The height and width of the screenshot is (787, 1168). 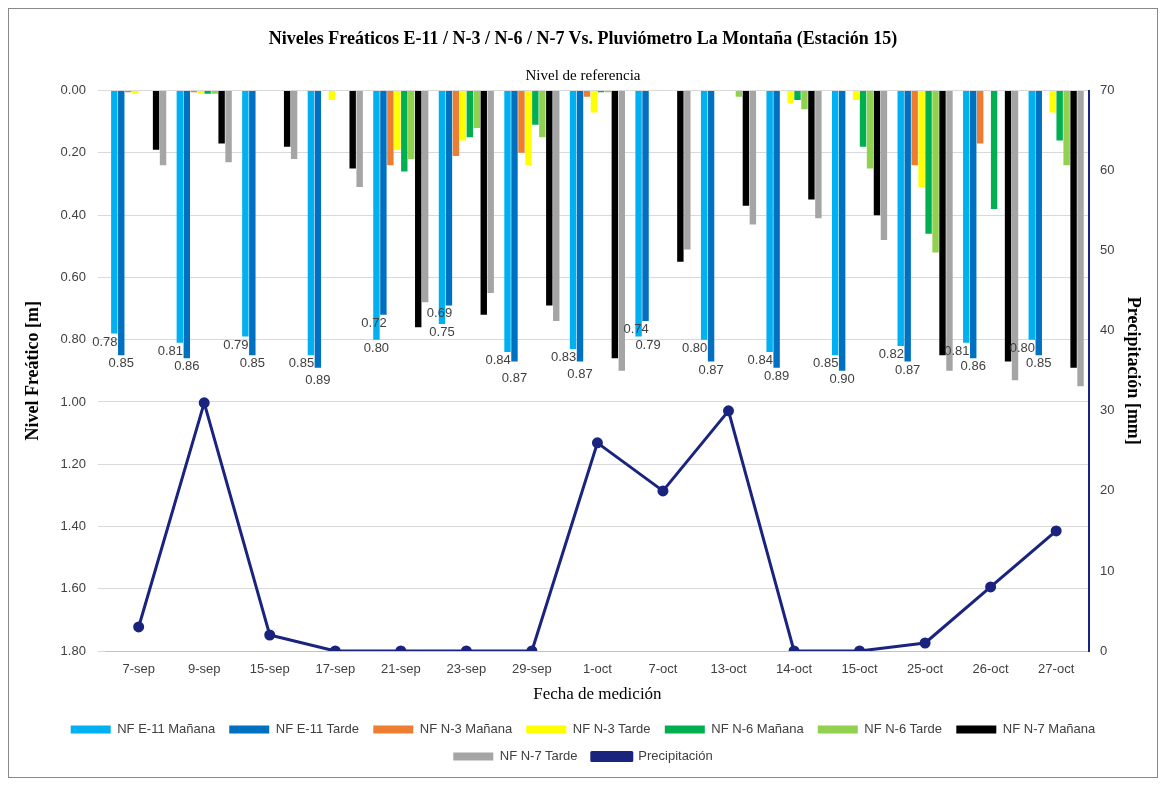 What do you see at coordinates (583, 39) in the screenshot?
I see `chart-title: Niveles Freáticos E-11 / N-3 / N-6 / N-7 Vs. Pluviómetro La Montaña (Estación 15)` at bounding box center [583, 39].